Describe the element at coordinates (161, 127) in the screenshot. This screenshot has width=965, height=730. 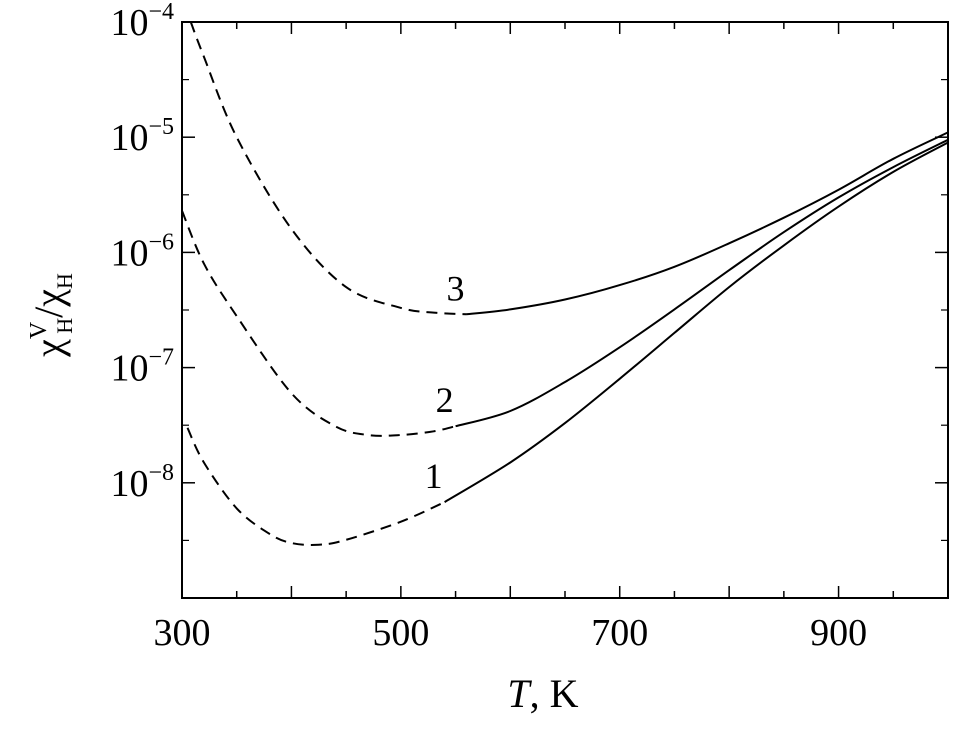
I see `y-tick-exponent: −5` at that location.